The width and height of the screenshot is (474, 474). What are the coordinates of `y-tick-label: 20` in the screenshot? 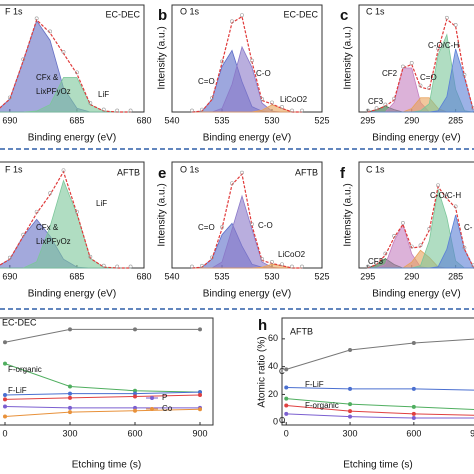 It's located at (273, 394).